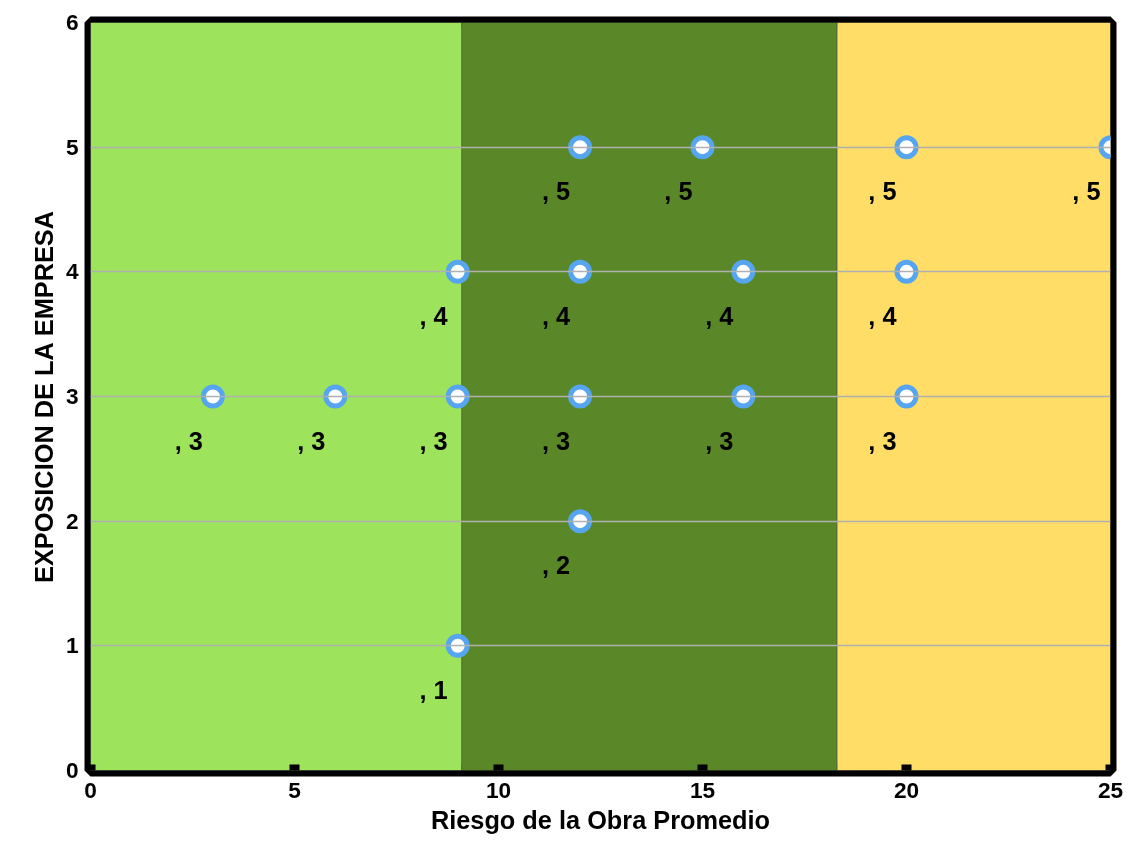 The width and height of the screenshot is (1132, 866). Describe the element at coordinates (72, 146) in the screenshot. I see `y-tick-label: 5` at that location.